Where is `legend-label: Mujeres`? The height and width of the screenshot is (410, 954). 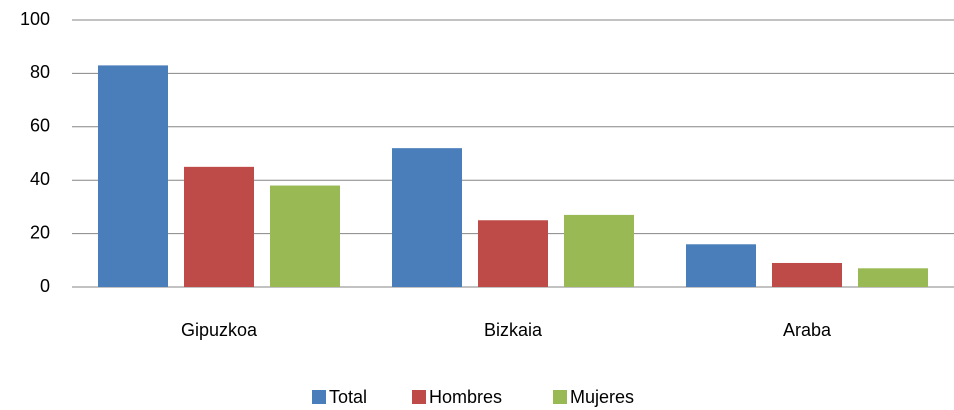 legend-label: Mujeres is located at coordinates (602, 397).